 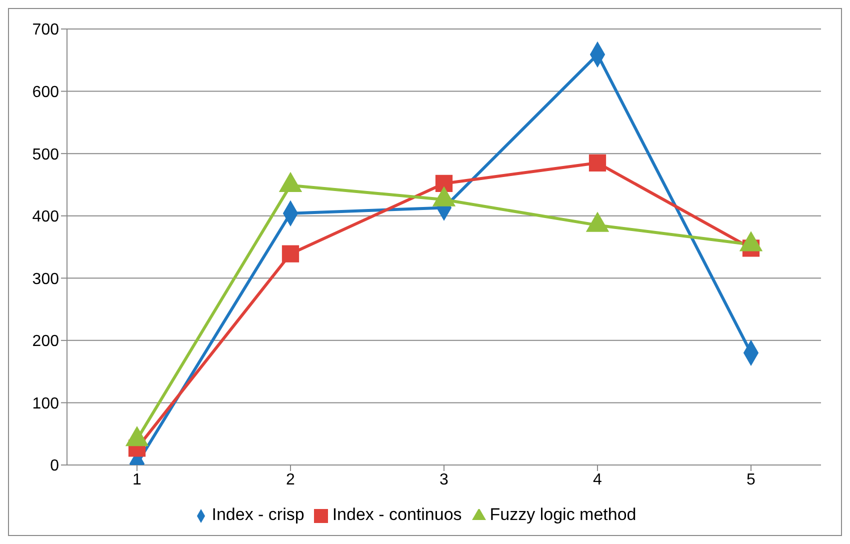 I want to click on y-tick-label: 600, so click(x=46, y=92).